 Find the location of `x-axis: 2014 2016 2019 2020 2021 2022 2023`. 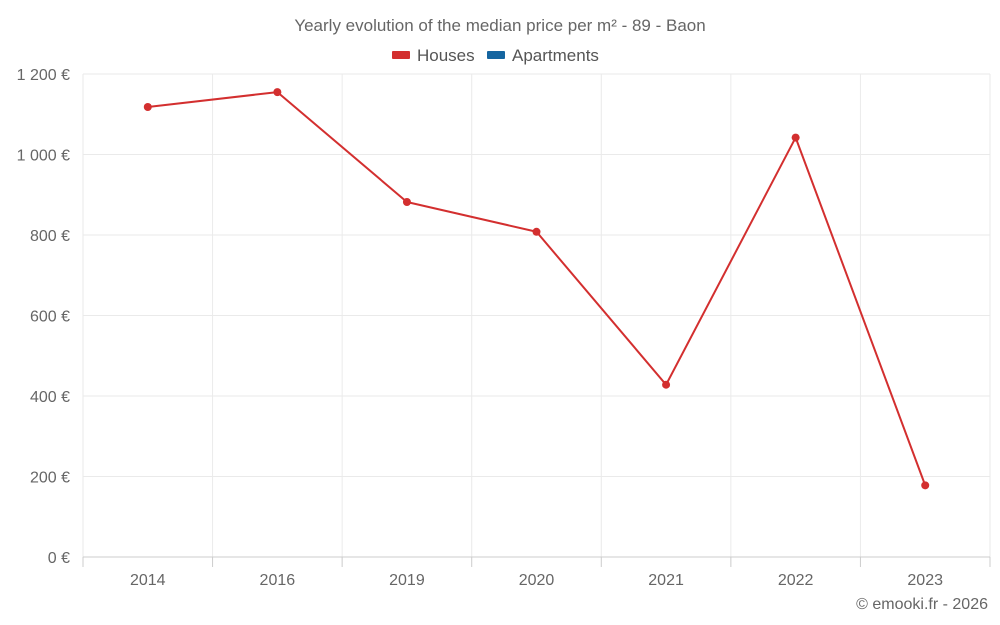

x-axis: 2014 2016 2019 2020 2021 2022 2023 is located at coordinates (536, 572).